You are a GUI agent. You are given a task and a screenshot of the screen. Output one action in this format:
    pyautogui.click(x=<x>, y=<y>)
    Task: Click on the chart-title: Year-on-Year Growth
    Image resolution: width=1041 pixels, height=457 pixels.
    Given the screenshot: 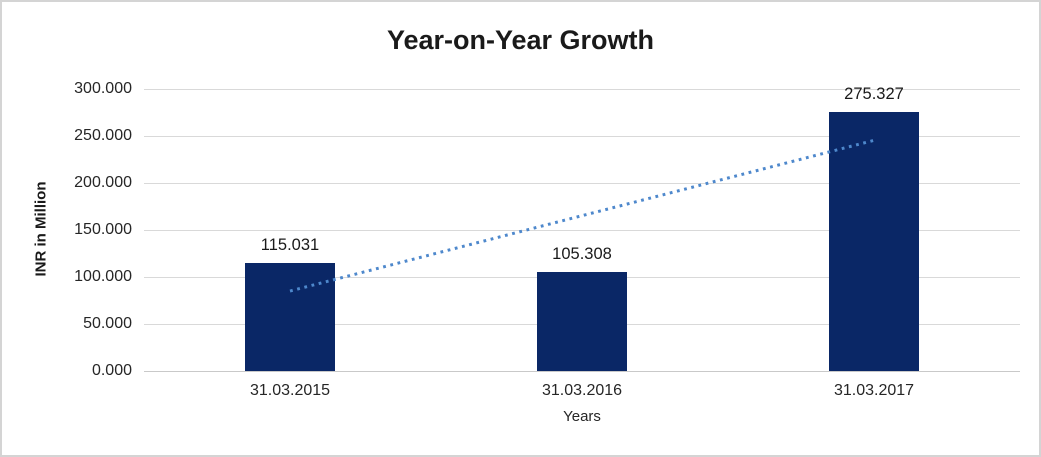 What is the action you would take?
    pyautogui.click(x=520, y=40)
    